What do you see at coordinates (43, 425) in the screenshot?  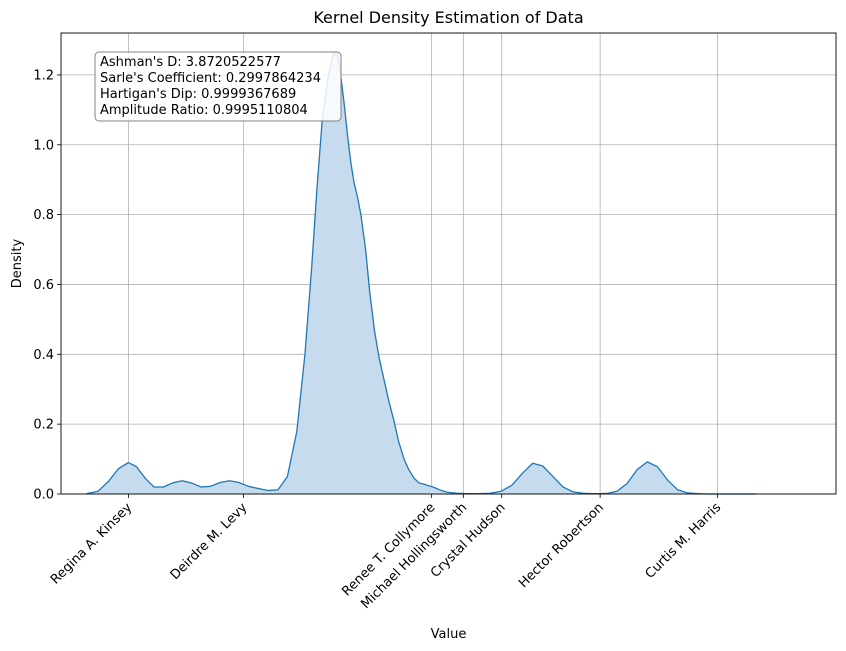 I see `y-tick-label: 0.2` at bounding box center [43, 425].